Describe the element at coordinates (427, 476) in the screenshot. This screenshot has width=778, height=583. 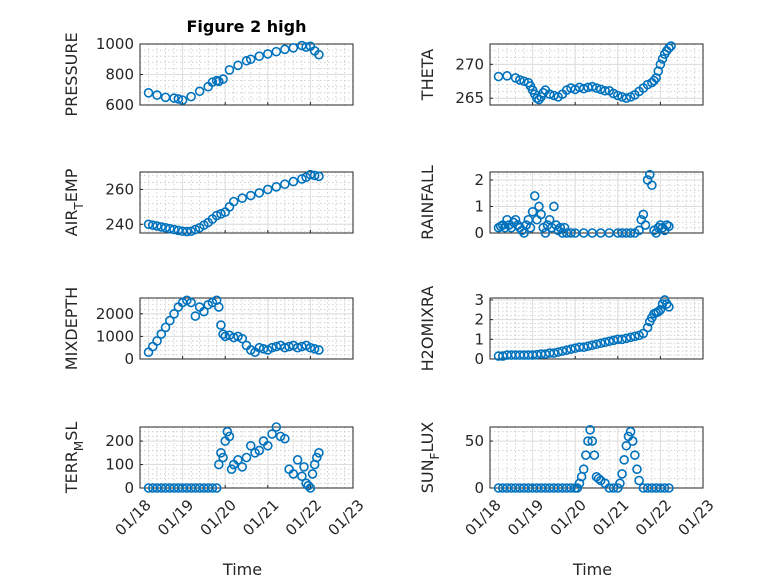
I see `y-axis-label-main: SUN` at that location.